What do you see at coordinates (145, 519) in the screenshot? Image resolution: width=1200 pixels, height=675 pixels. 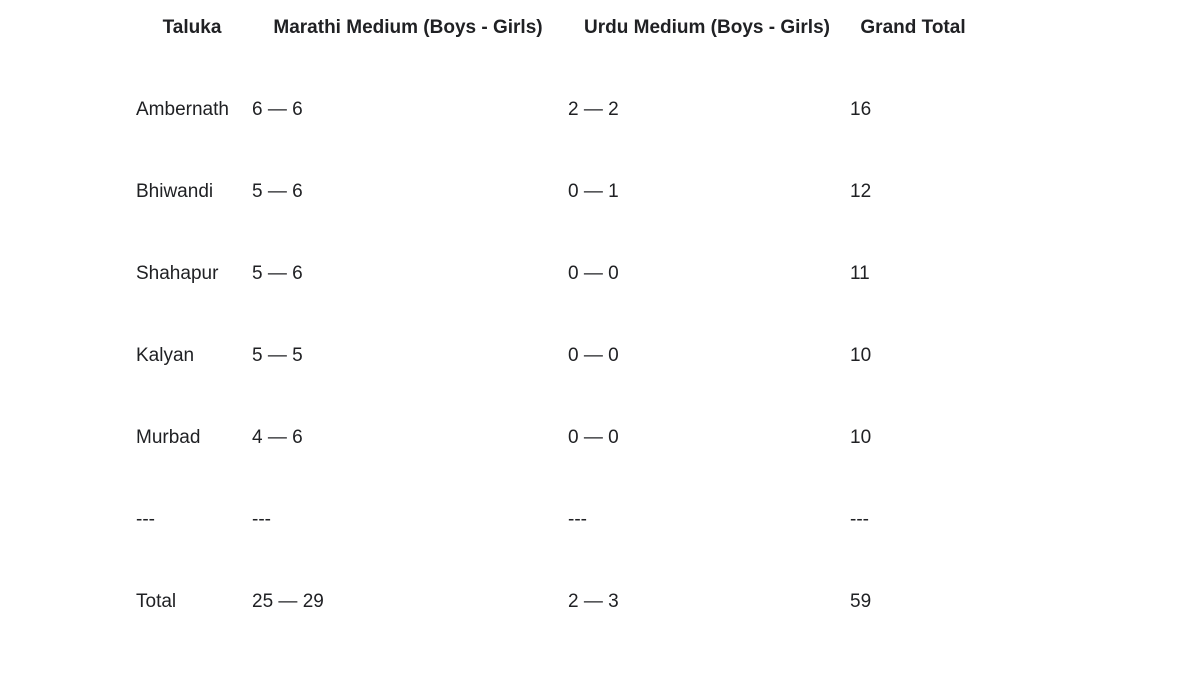 I see `taluka-cell: ---` at bounding box center [145, 519].